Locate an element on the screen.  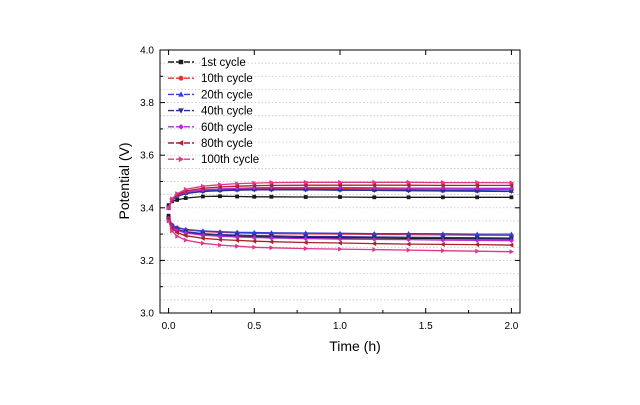
y-tick-label: 3.2 is located at coordinates (147, 261).